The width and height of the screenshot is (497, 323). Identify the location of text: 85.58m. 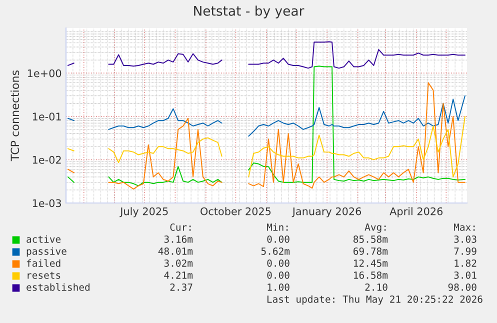
(371, 239).